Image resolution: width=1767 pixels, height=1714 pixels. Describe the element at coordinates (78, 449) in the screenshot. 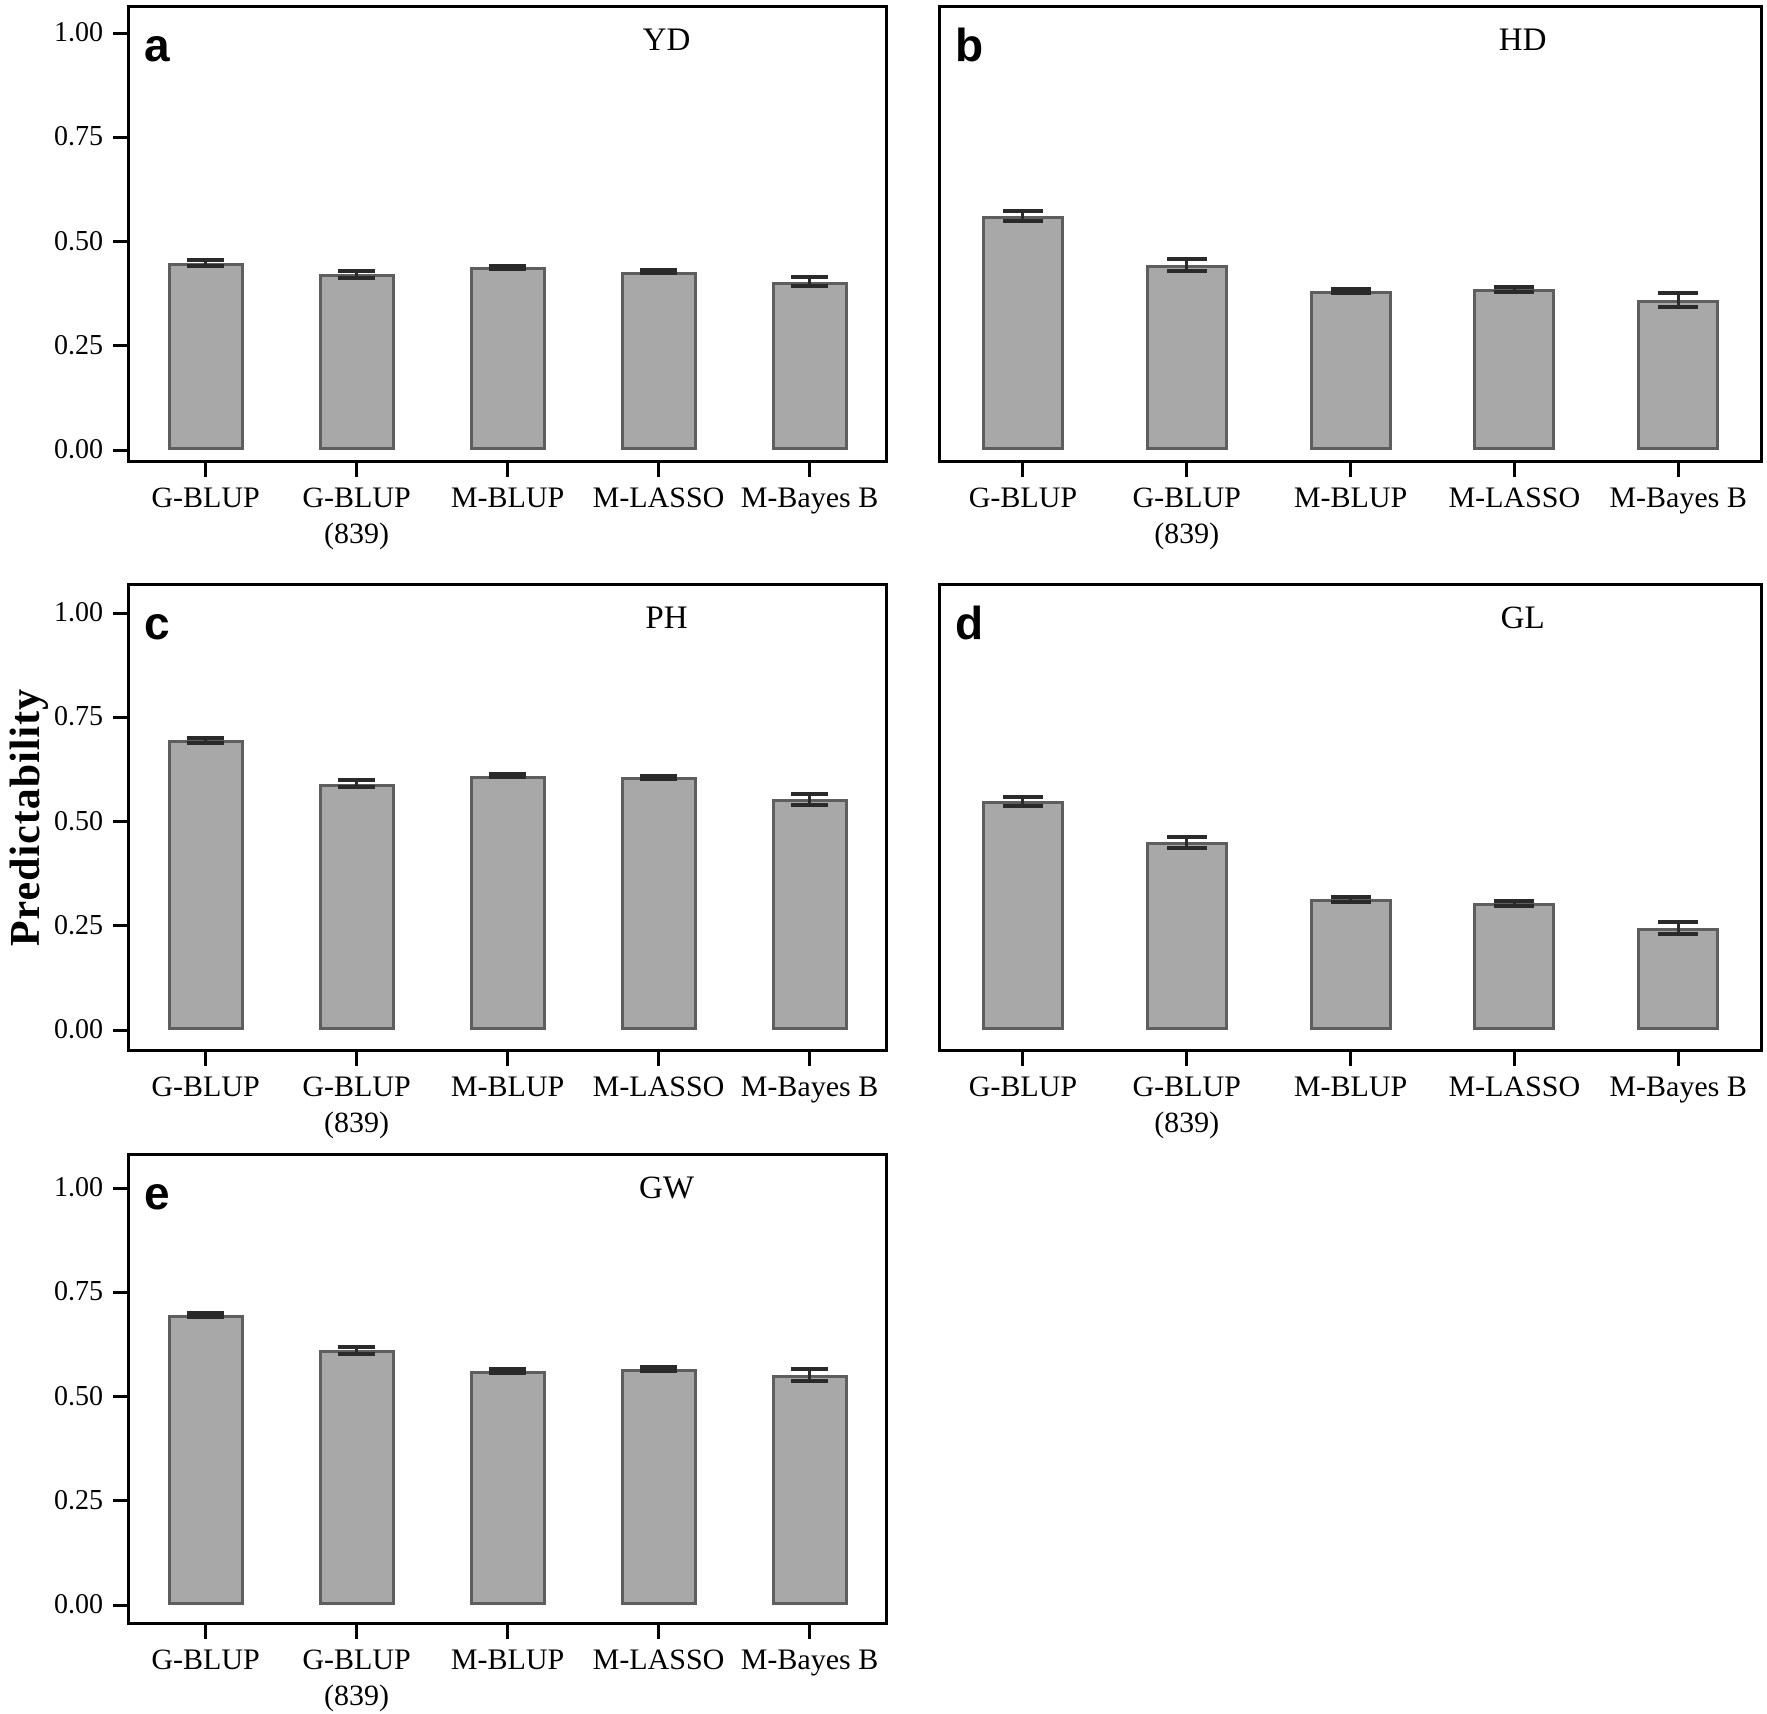

I see `y-tick-label: 0.00` at that location.